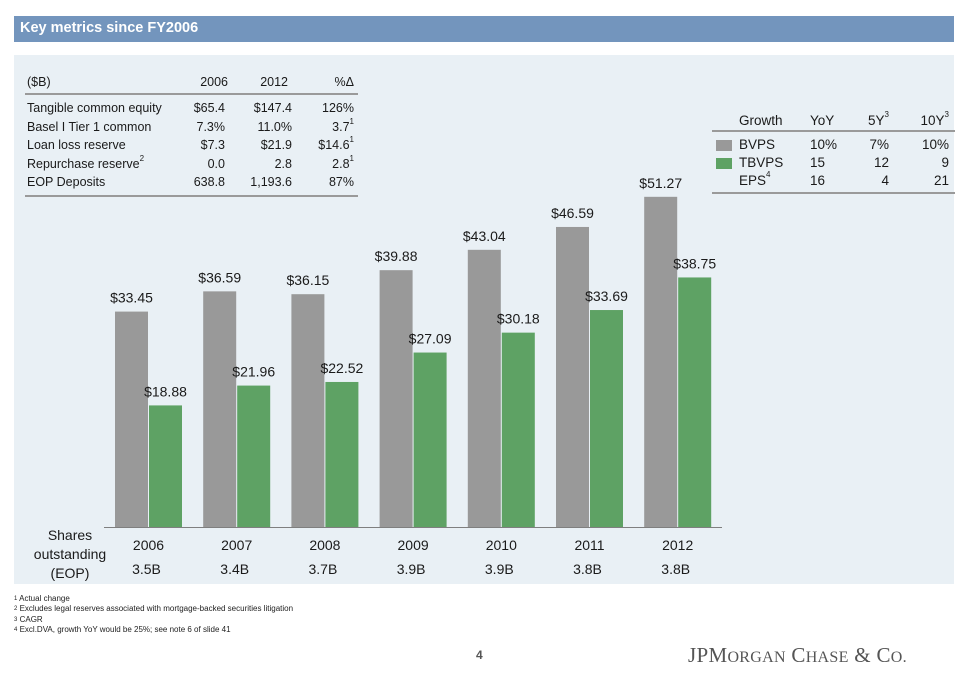 This screenshot has width=968, height=680. Describe the element at coordinates (661, 361) in the screenshot. I see `bar-bvps-2012` at that location.